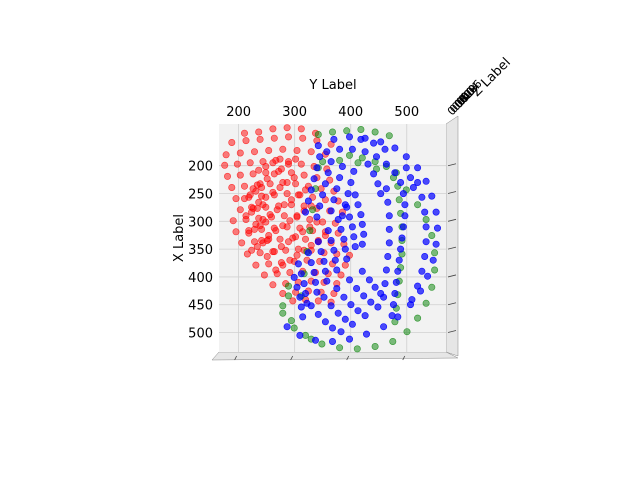  I want to click on x-tick-label: 500, so click(200, 334).